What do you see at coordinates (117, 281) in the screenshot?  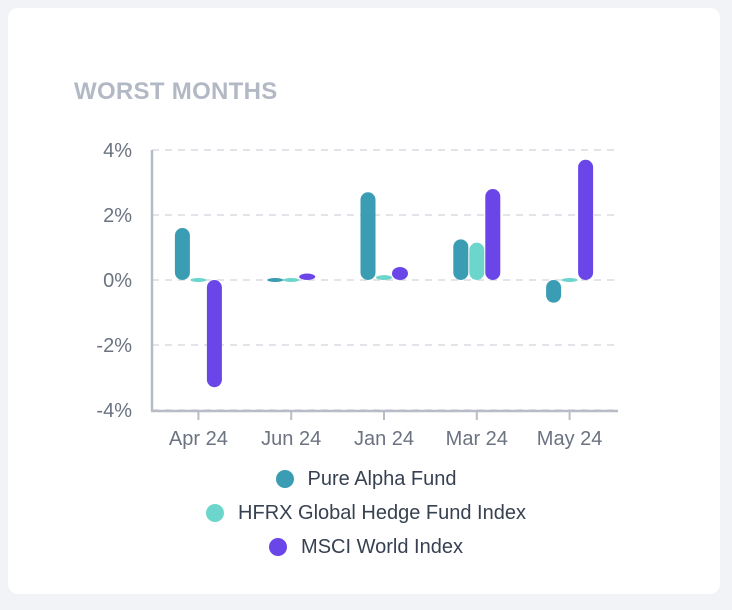 I see `y-tick-label: 0%` at bounding box center [117, 281].